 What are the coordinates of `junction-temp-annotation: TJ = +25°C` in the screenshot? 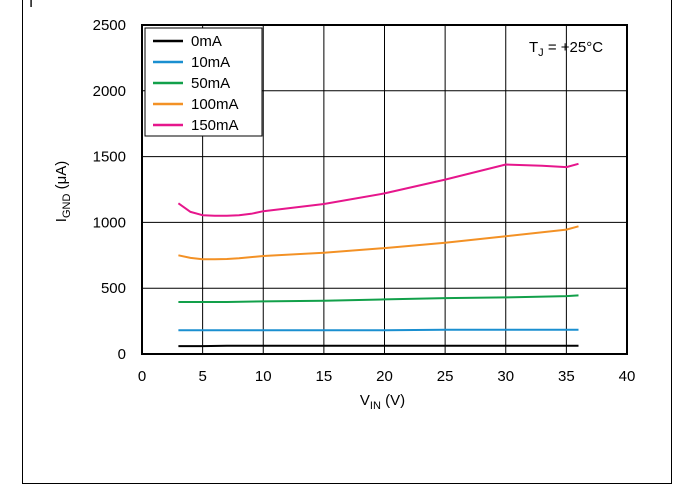 It's located at (566, 49).